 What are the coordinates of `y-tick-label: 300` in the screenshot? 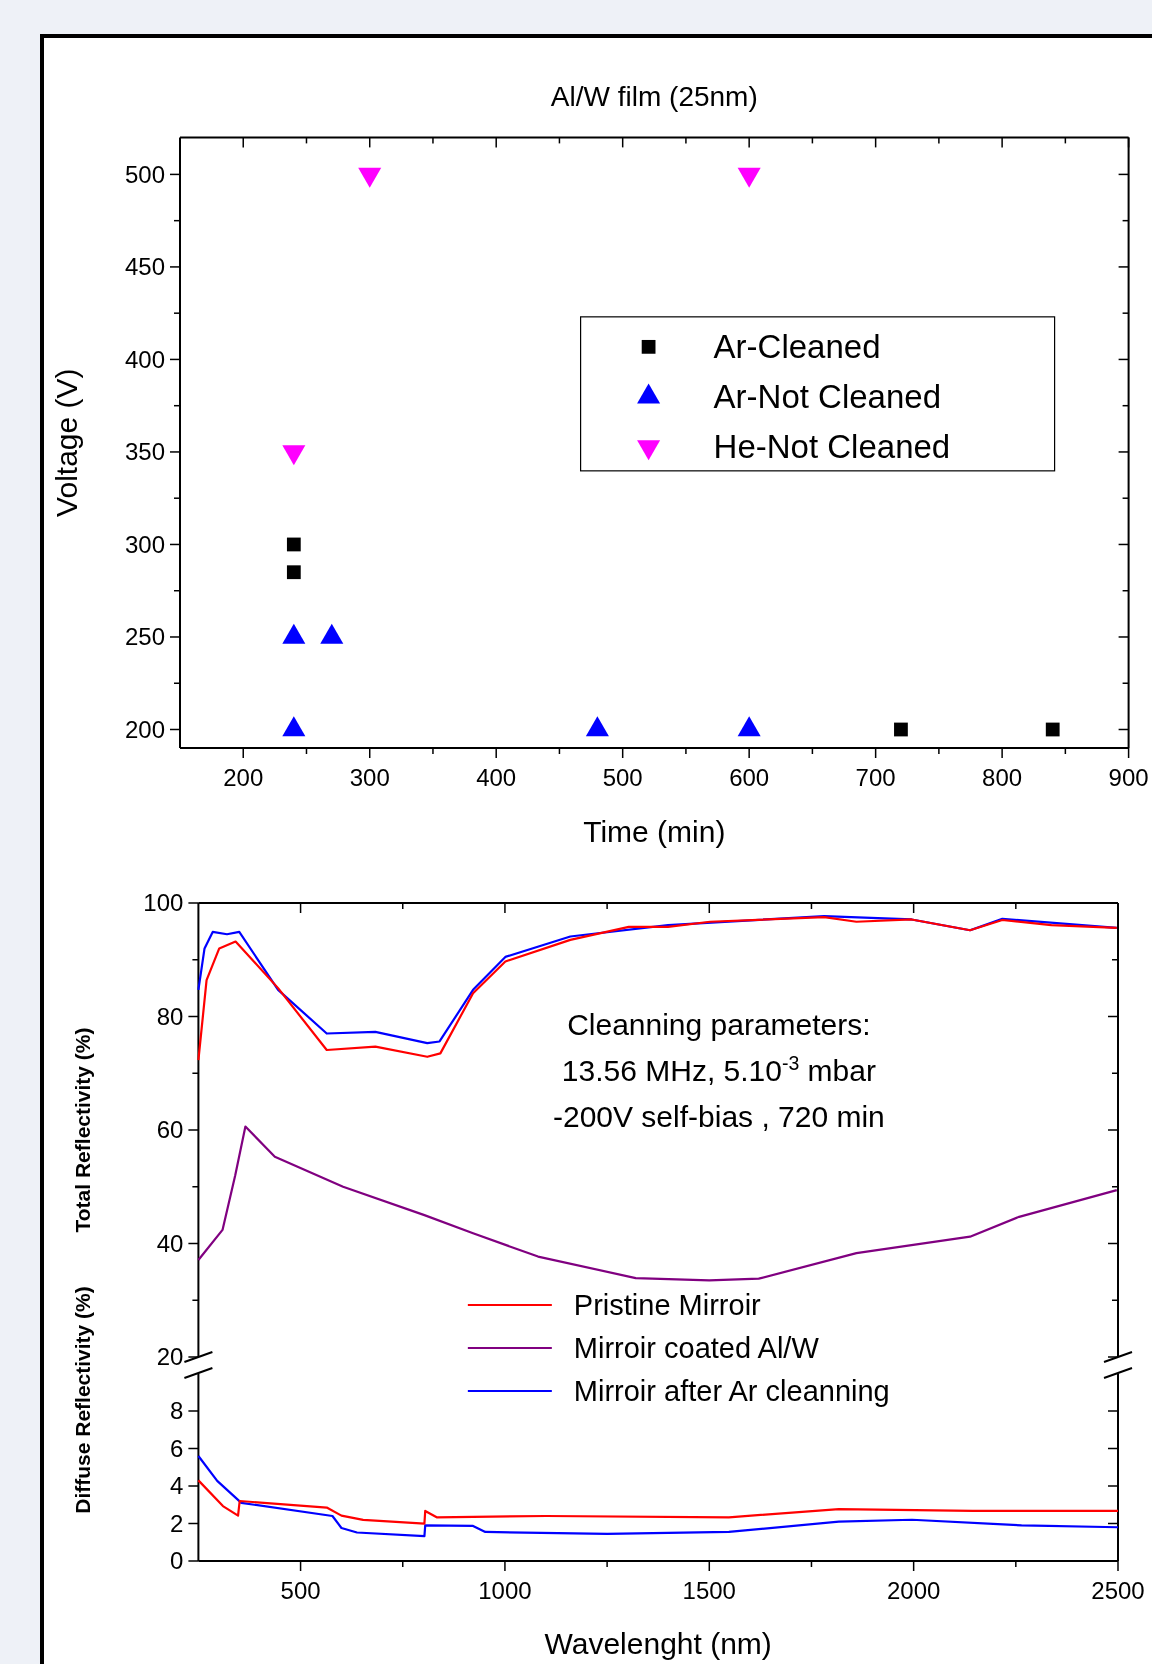 It's located at (144, 544).